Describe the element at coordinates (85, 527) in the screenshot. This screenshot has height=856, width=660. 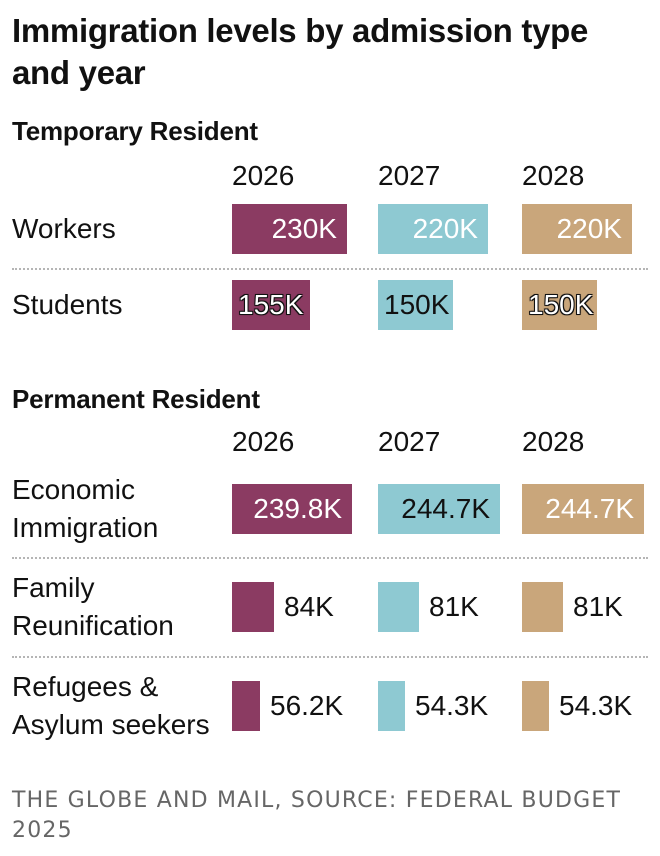
I see `row-label-line: Immigration` at that location.